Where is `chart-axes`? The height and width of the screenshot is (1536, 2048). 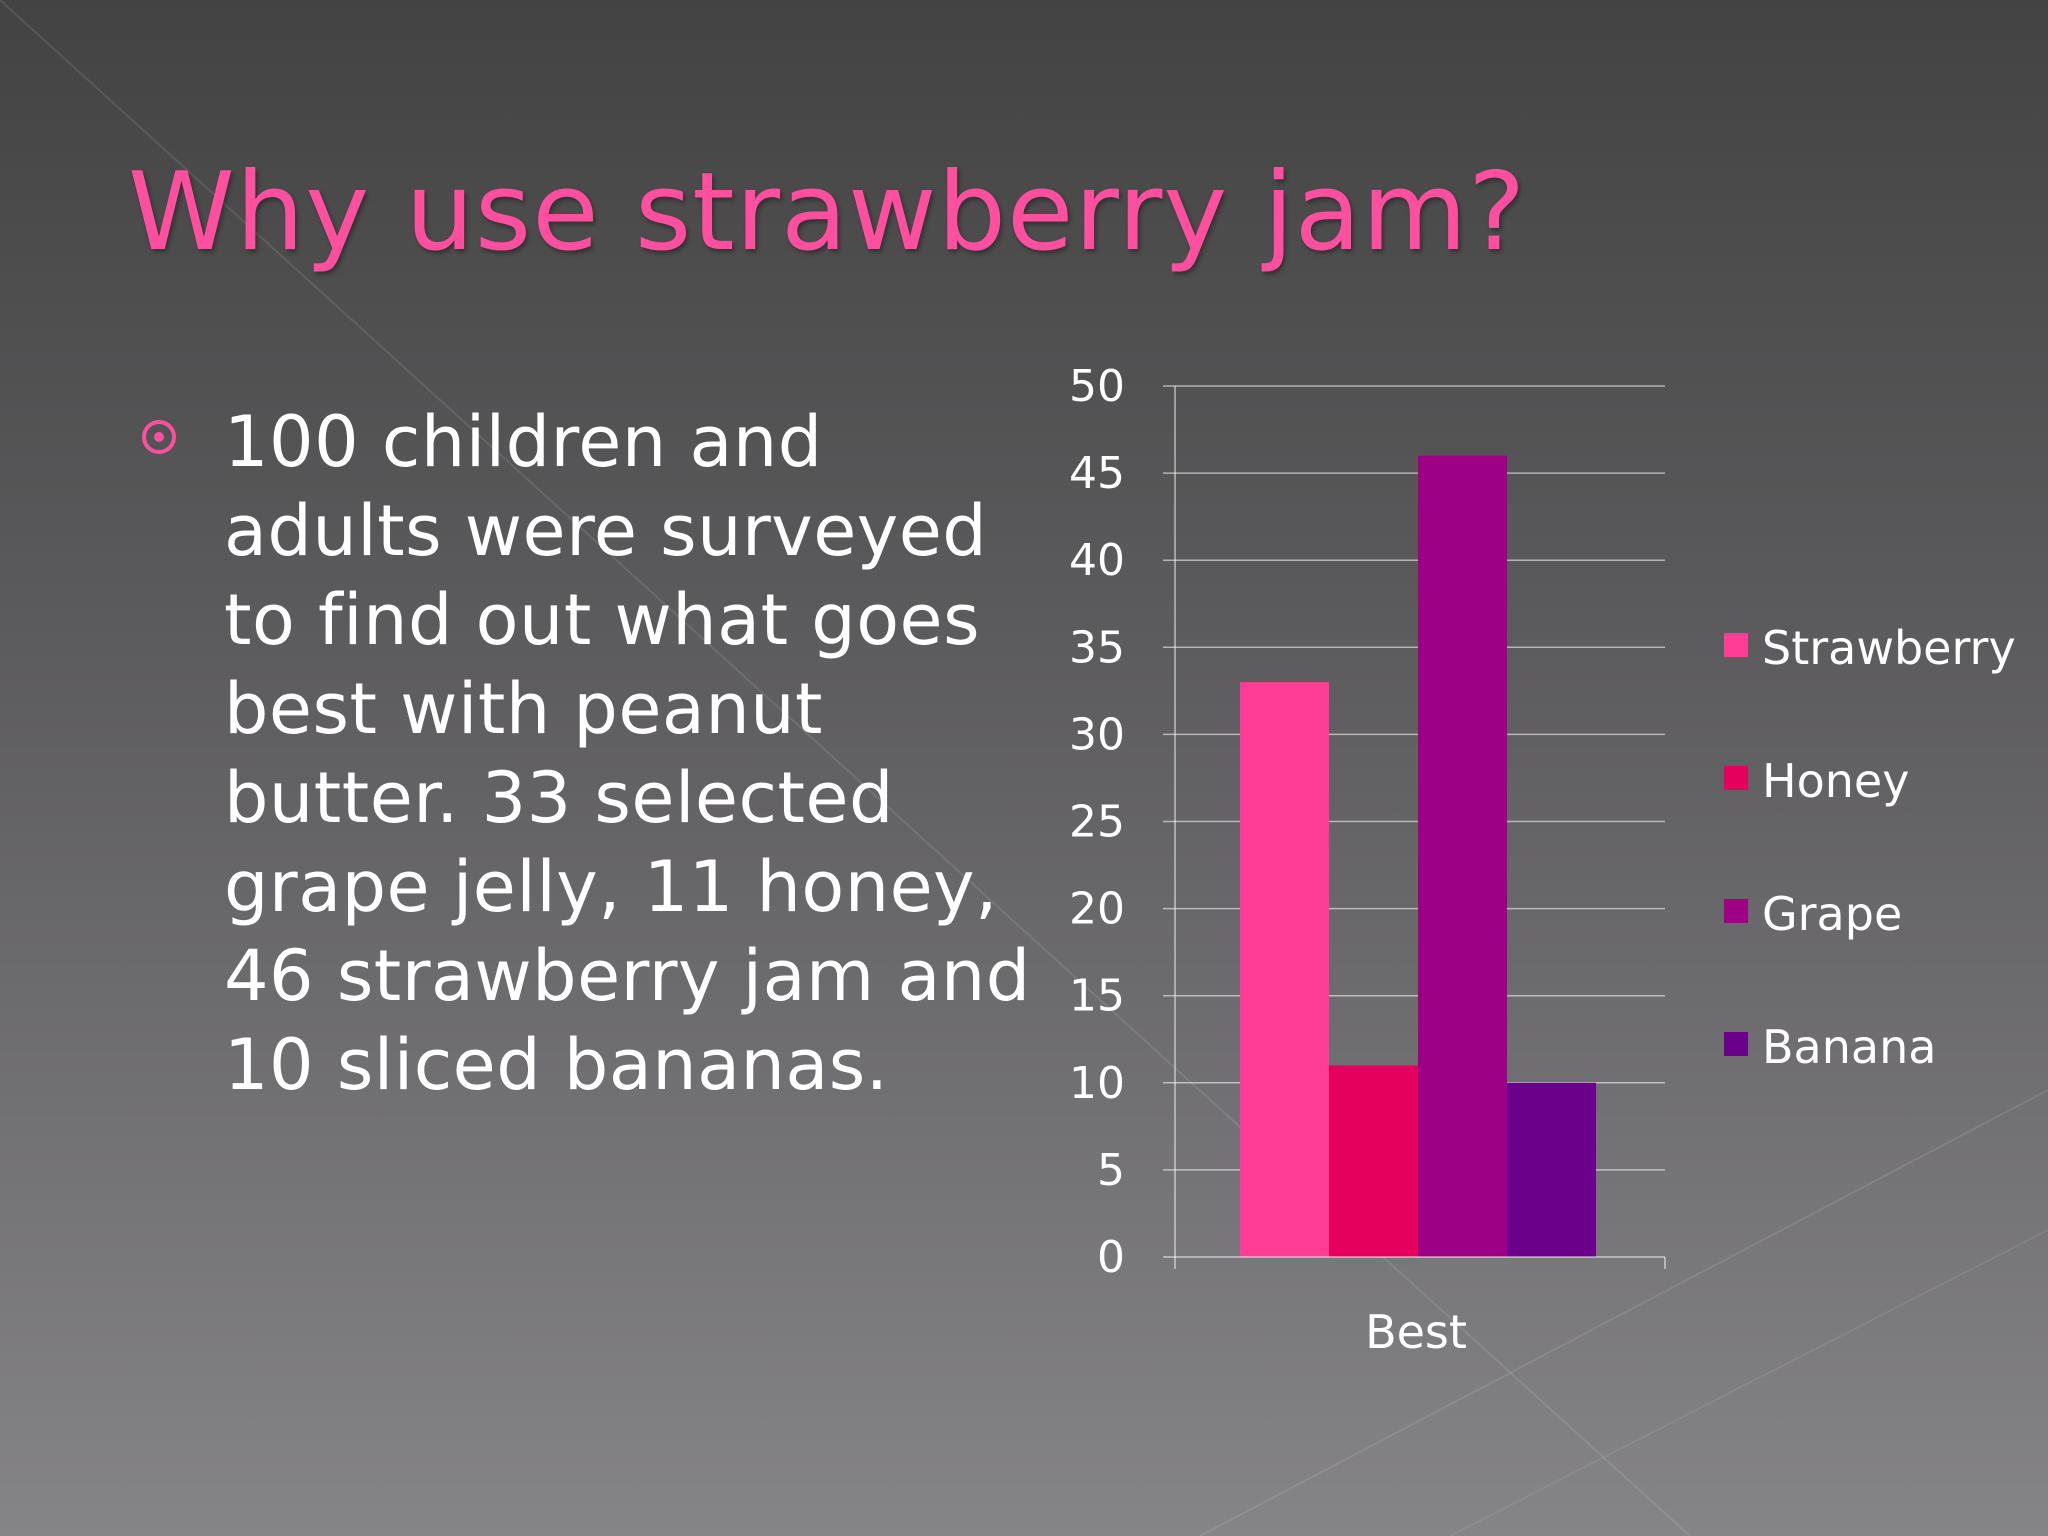 chart-axes is located at coordinates (1414, 827).